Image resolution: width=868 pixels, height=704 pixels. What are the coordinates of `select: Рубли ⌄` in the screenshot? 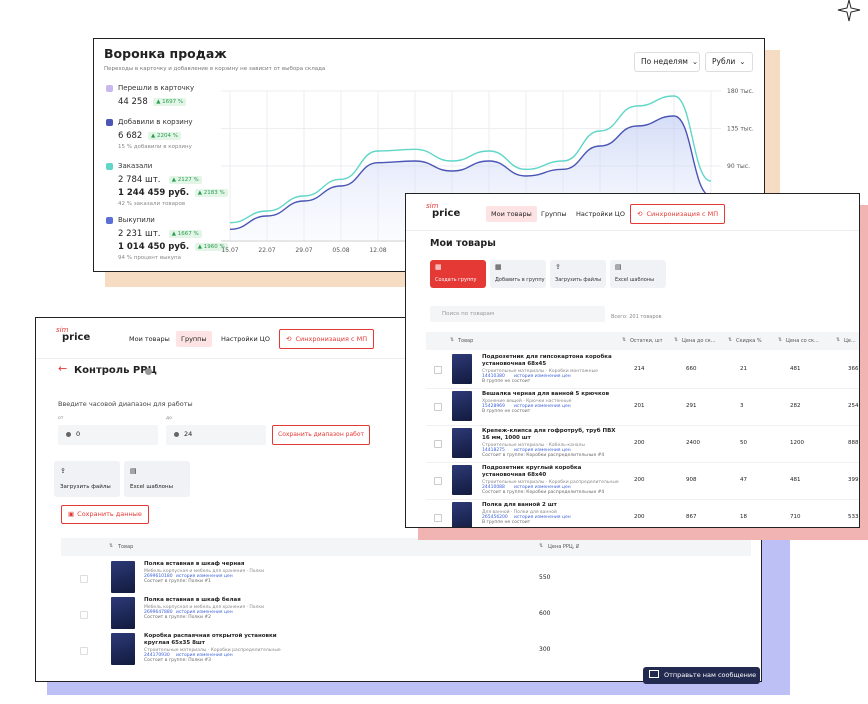 It's located at (729, 62).